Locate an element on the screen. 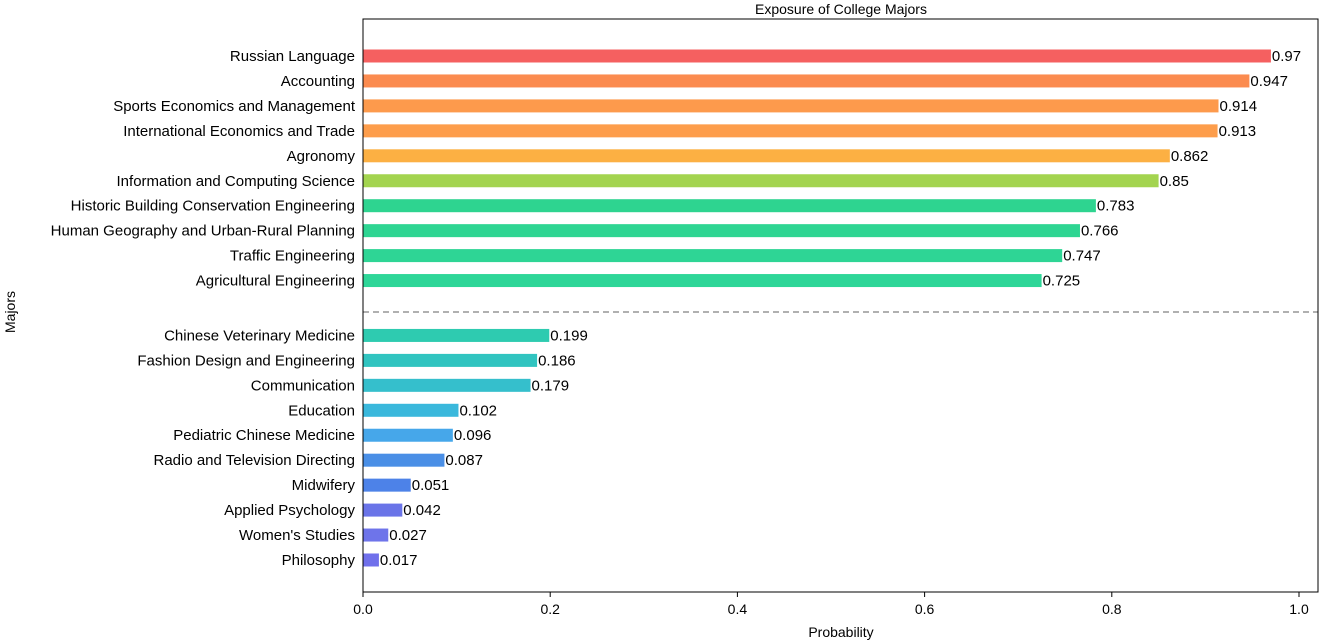 The height and width of the screenshot is (643, 1320). x-axis-label: Probability is located at coordinates (840, 632).